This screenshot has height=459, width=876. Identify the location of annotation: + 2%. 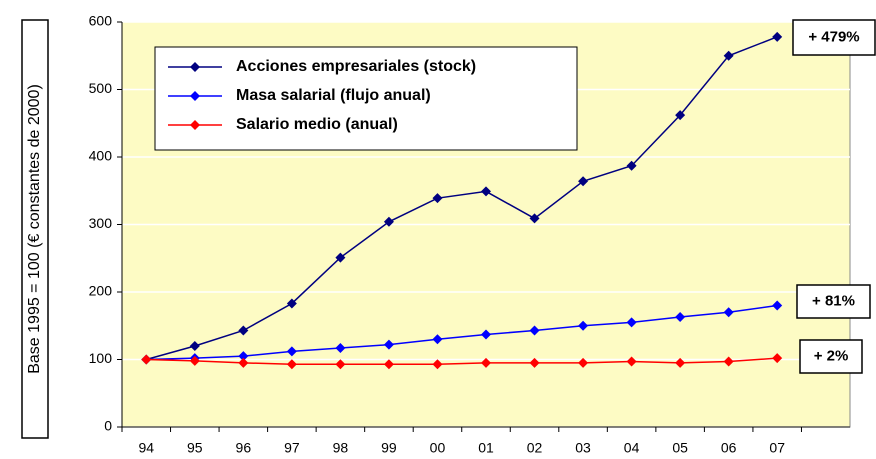
(831, 355).